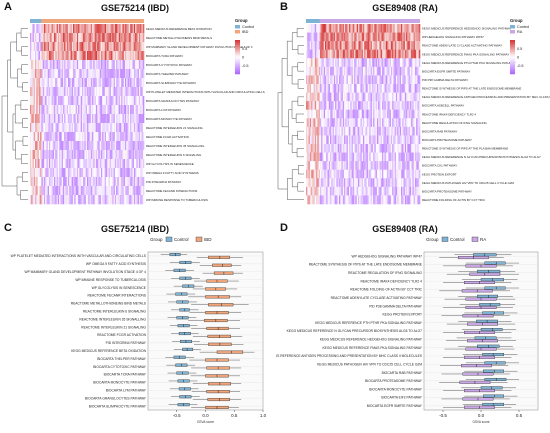 This screenshot has height=433, width=550. I want to click on dendrogram-branch, so click(299, 118).